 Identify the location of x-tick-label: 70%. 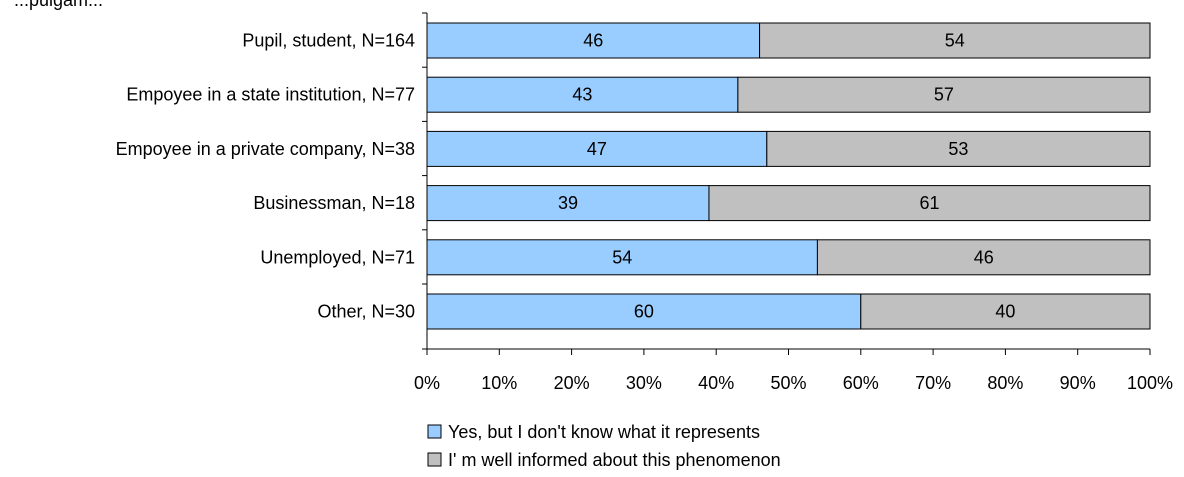
(933, 383).